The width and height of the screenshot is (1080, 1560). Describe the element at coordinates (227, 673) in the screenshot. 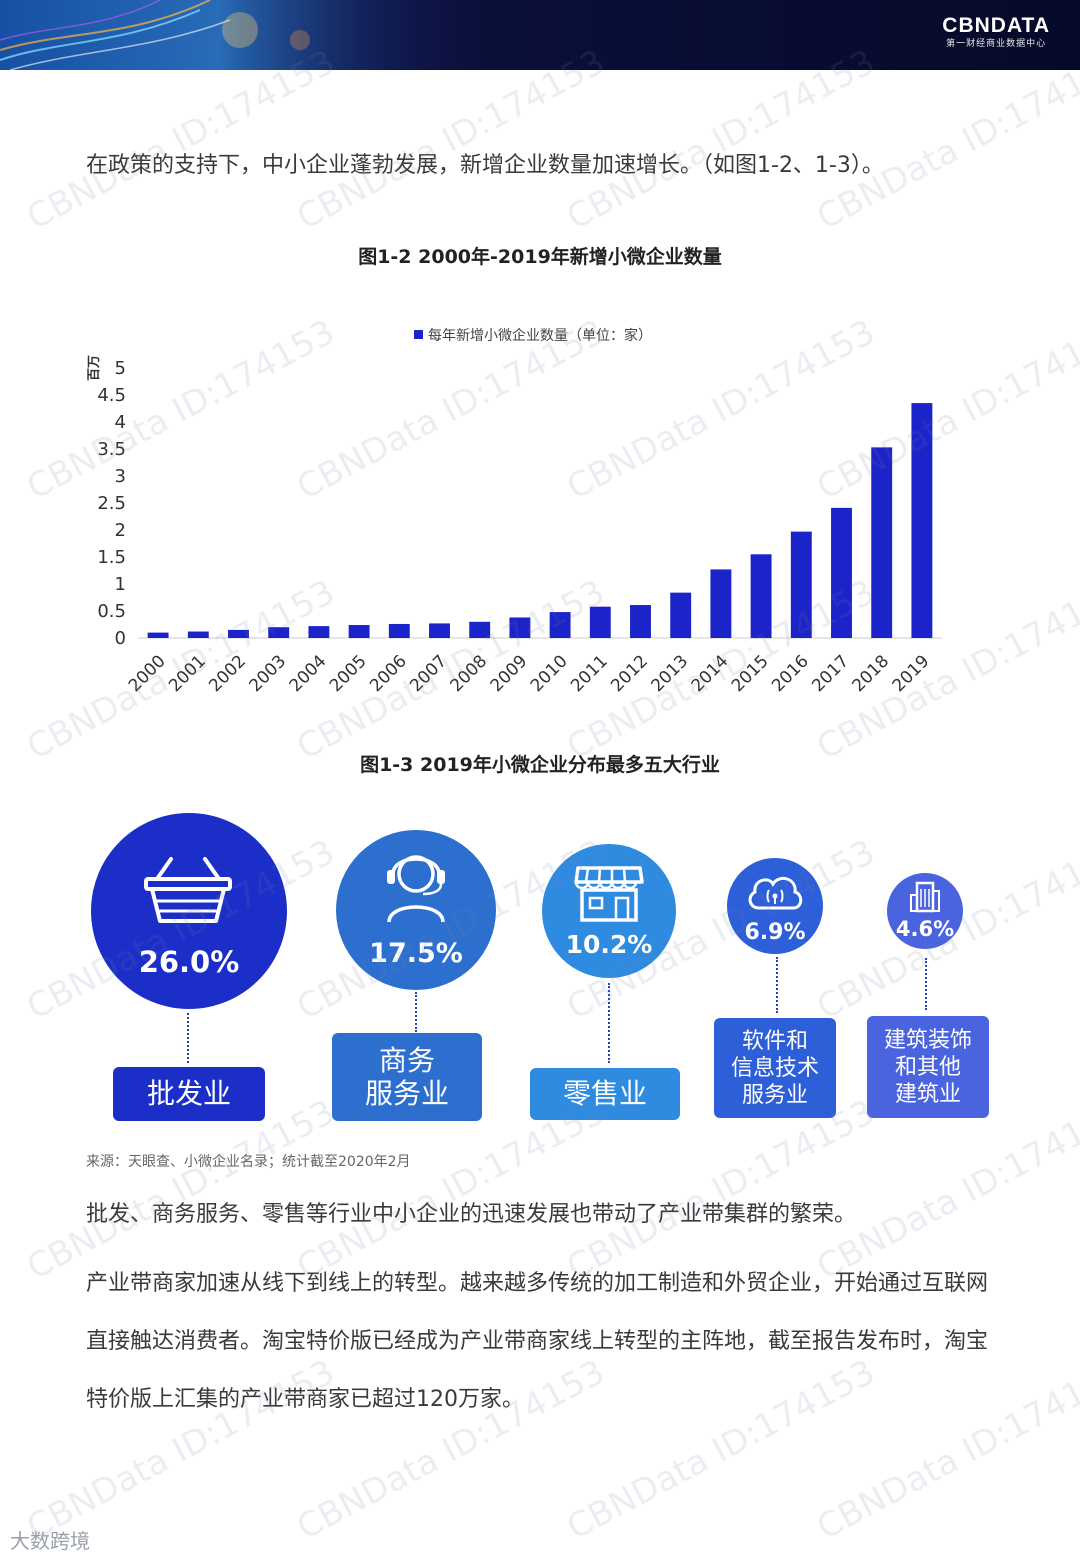

I see `x-tick-label: 2002` at that location.